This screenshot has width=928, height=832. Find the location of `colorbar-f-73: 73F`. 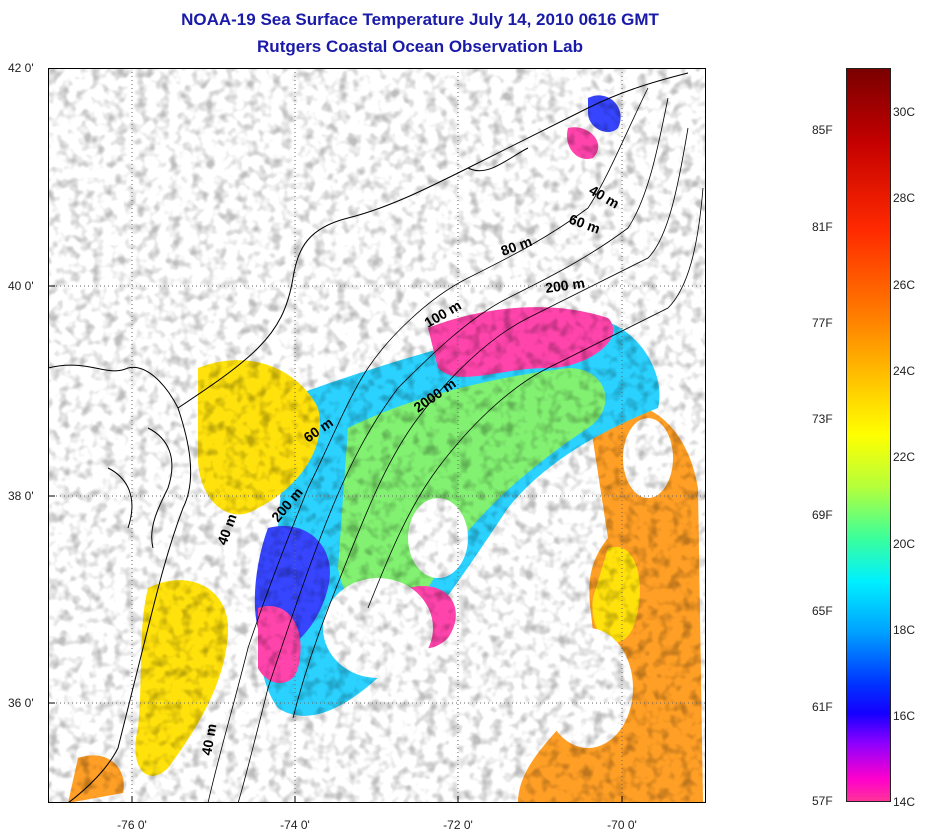

colorbar-f-73: 73F is located at coordinates (822, 419).